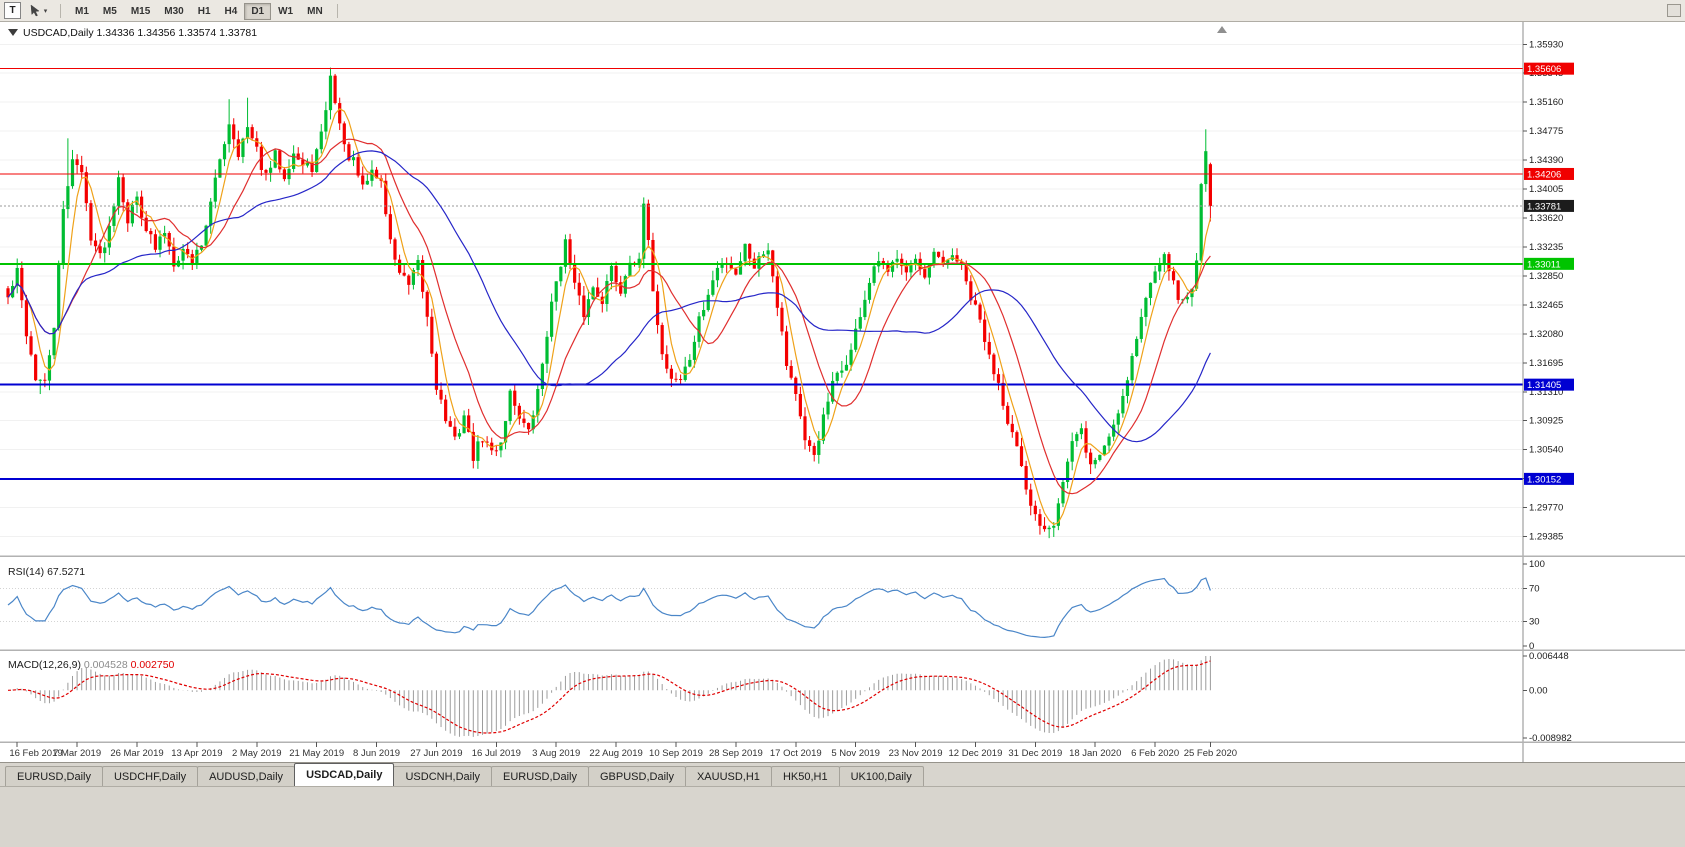 Image resolution: width=1685 pixels, height=847 pixels. What do you see at coordinates (13, 32) in the screenshot?
I see `one-click-trading-toggle` at bounding box center [13, 32].